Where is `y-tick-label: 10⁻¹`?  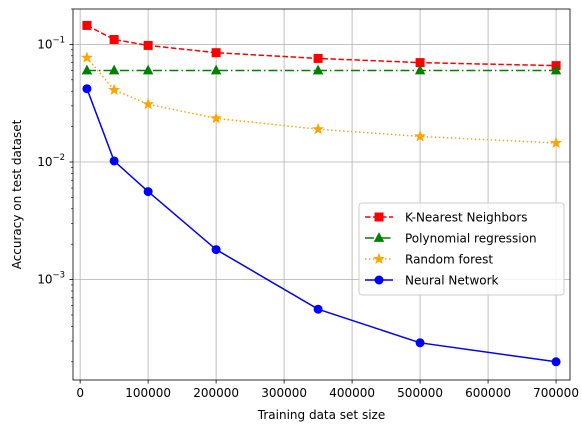 y-tick-label: 10⁻¹ is located at coordinates (51, 43).